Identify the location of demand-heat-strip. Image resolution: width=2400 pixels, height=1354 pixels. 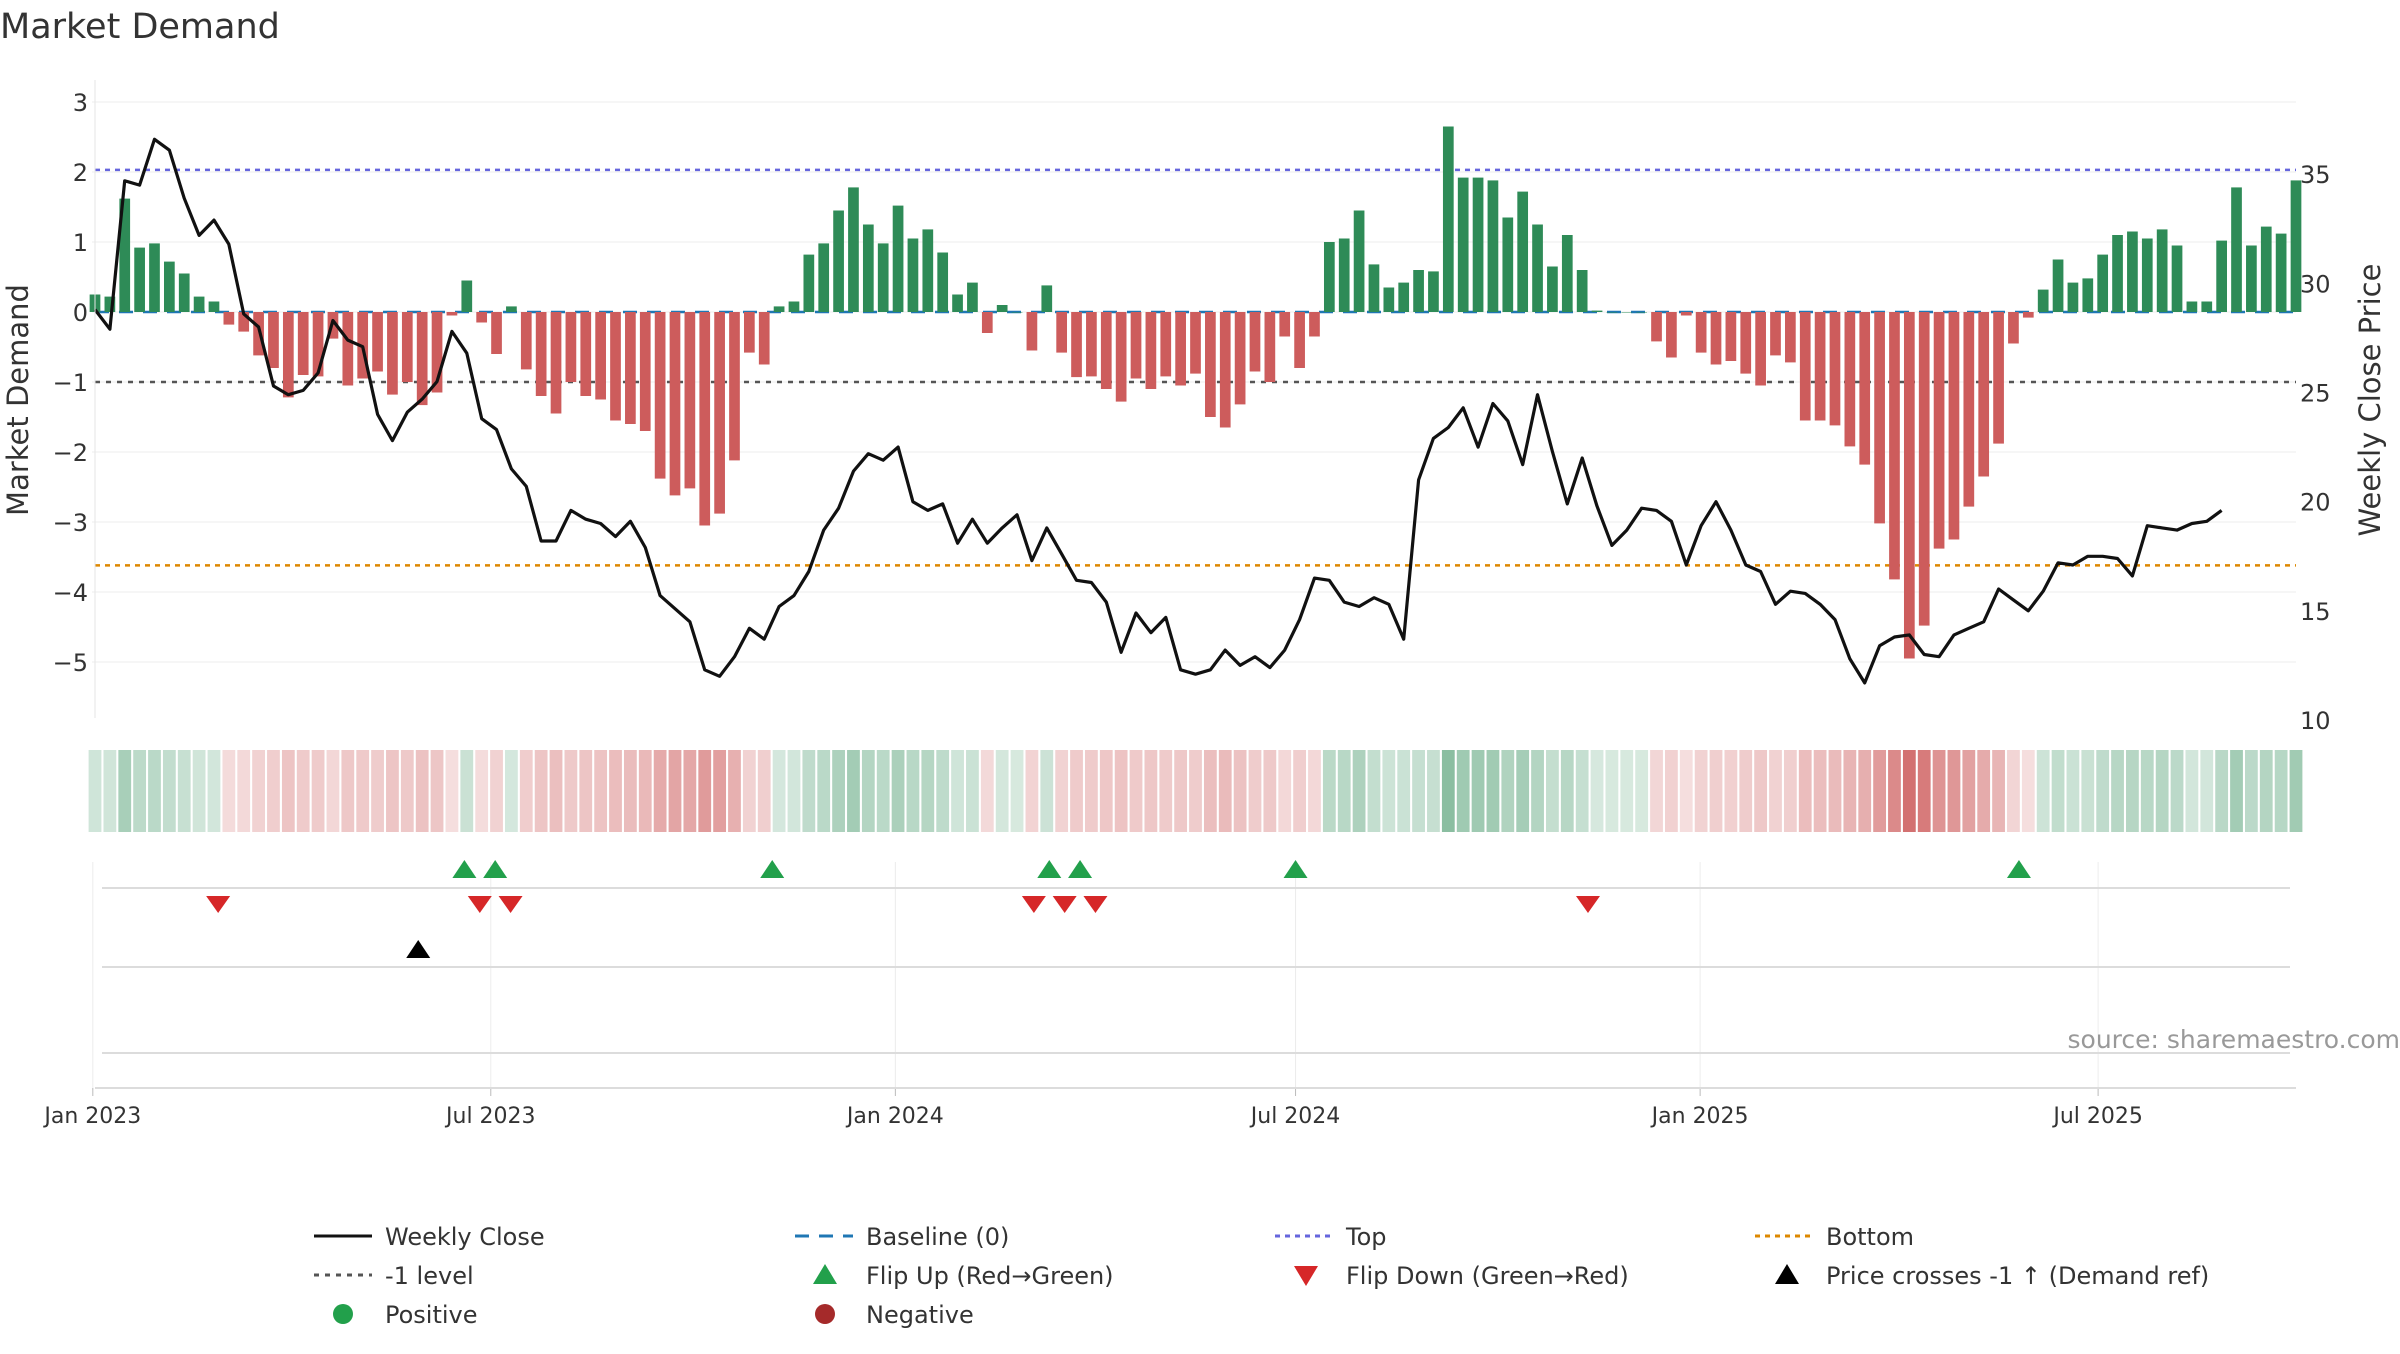
(1196, 791).